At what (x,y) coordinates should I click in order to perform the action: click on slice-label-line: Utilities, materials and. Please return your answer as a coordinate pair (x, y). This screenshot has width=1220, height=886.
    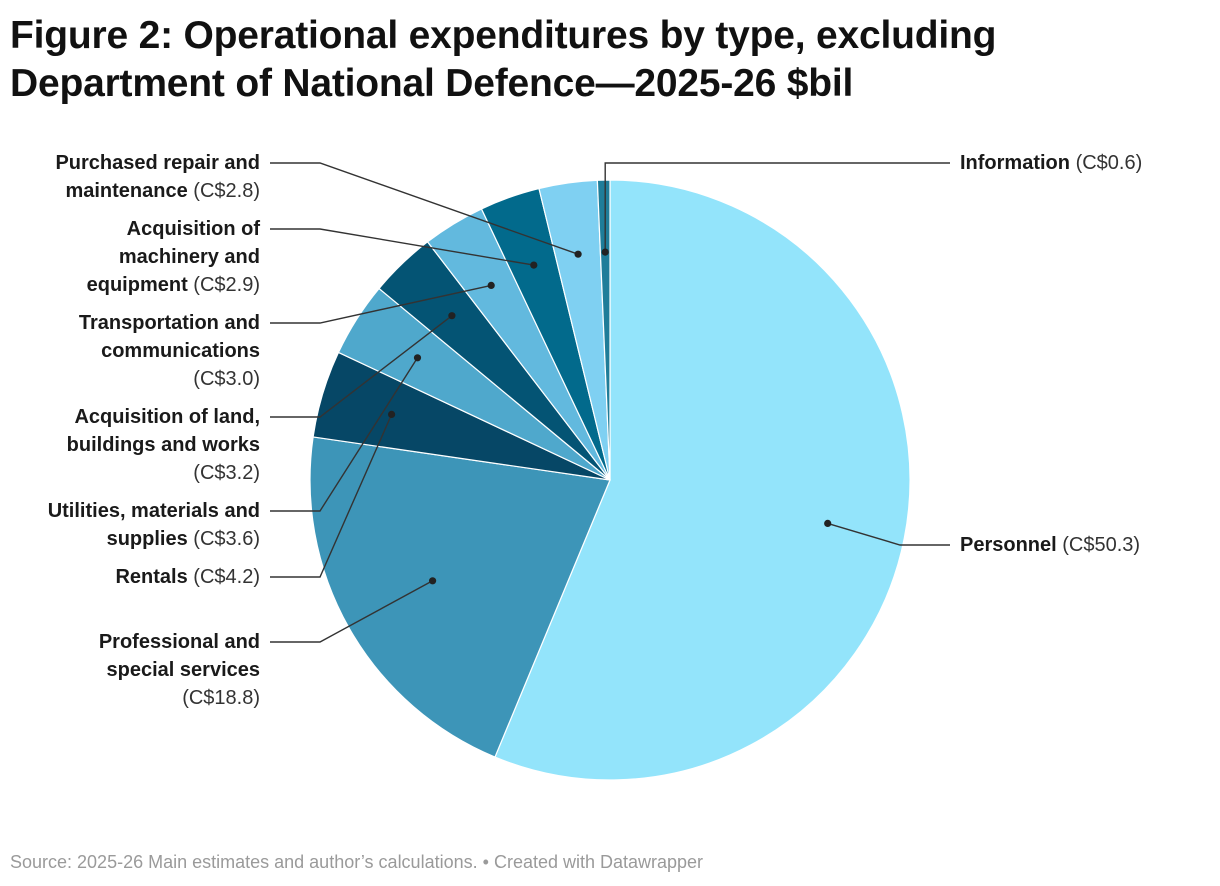
    Looking at the image, I should click on (154, 511).